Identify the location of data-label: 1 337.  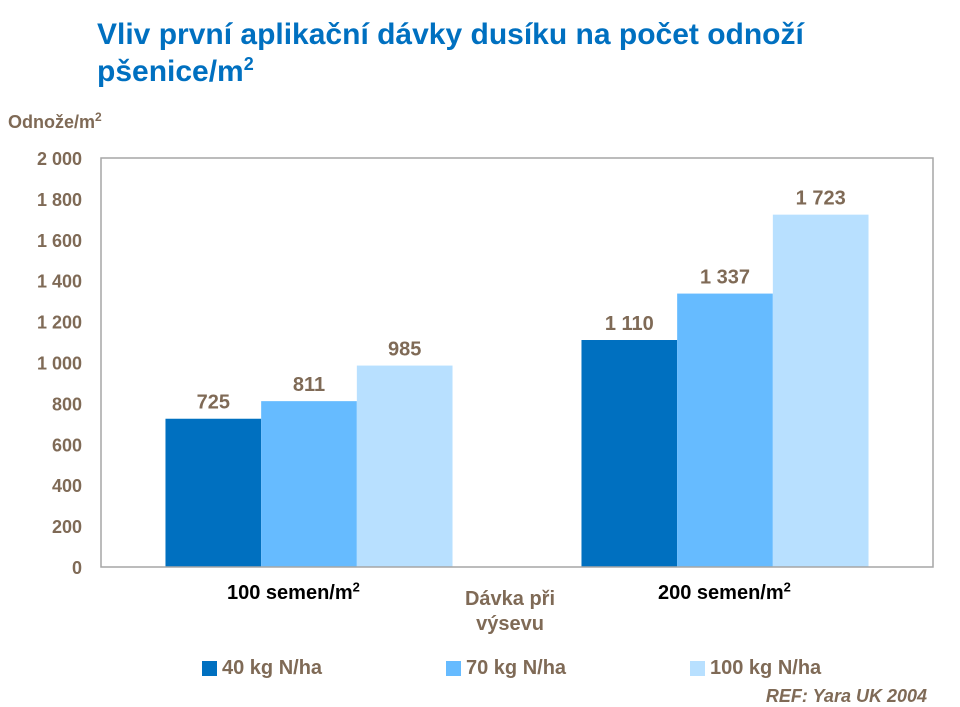
(725, 278).